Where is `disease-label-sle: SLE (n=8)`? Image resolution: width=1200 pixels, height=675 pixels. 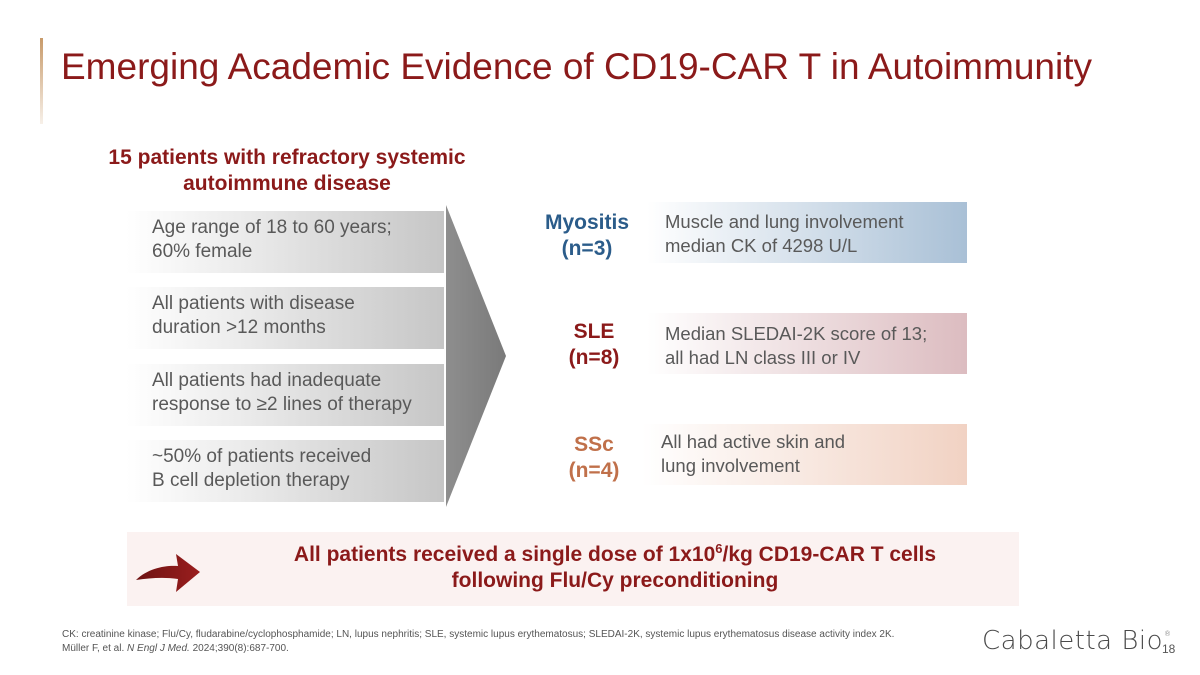 disease-label-sle: SLE (n=8) is located at coordinates (594, 345).